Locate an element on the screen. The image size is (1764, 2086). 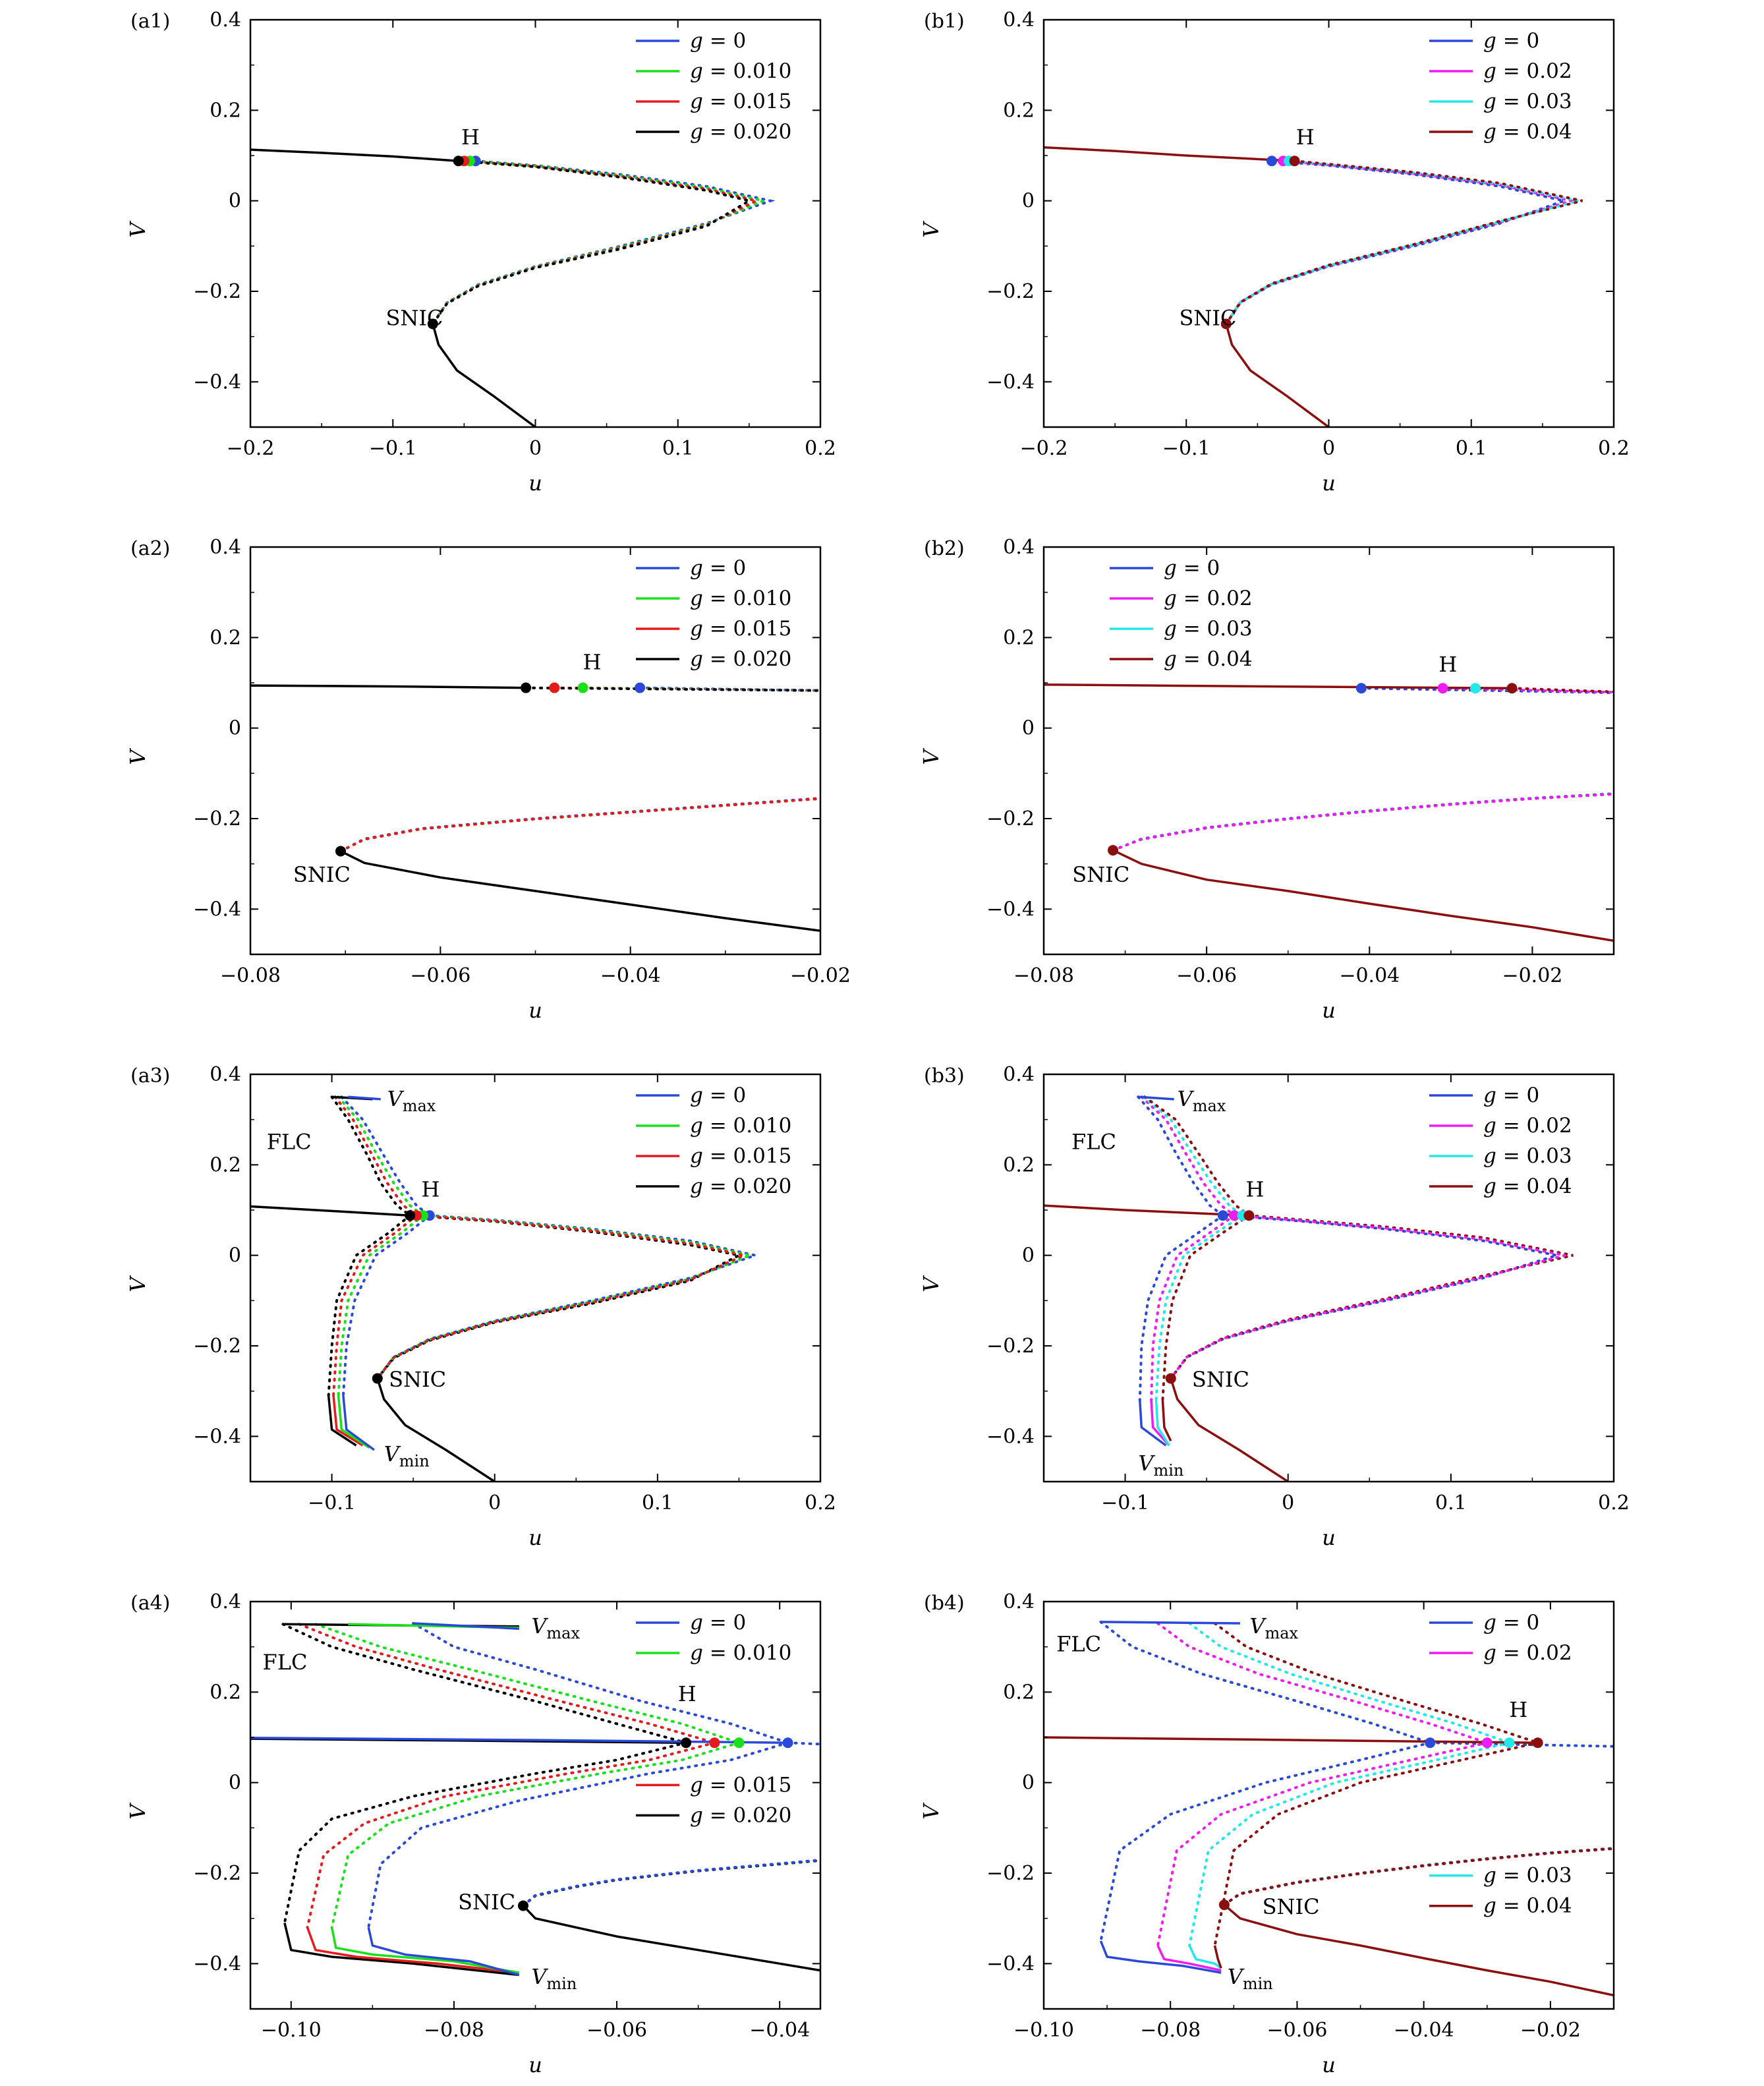
bifurcation-point-black is located at coordinates (522, 1906).